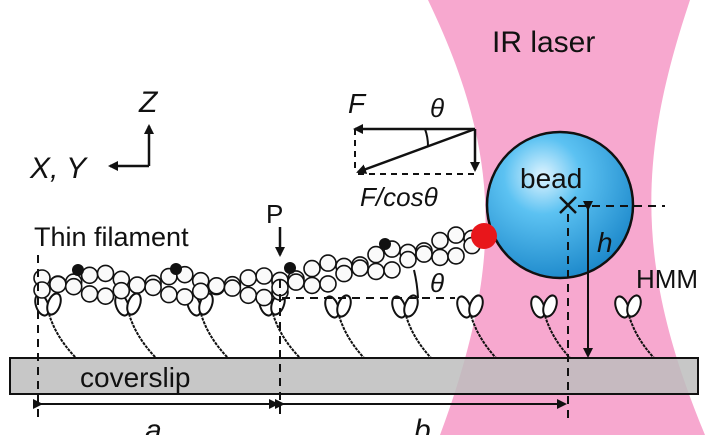  I want to click on height-label: h, so click(605, 242).